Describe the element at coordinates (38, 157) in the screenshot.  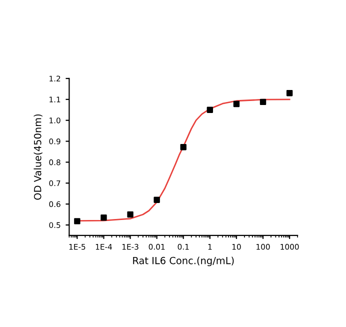
I see `y-axis-title: OD Value(450nm)` at that location.